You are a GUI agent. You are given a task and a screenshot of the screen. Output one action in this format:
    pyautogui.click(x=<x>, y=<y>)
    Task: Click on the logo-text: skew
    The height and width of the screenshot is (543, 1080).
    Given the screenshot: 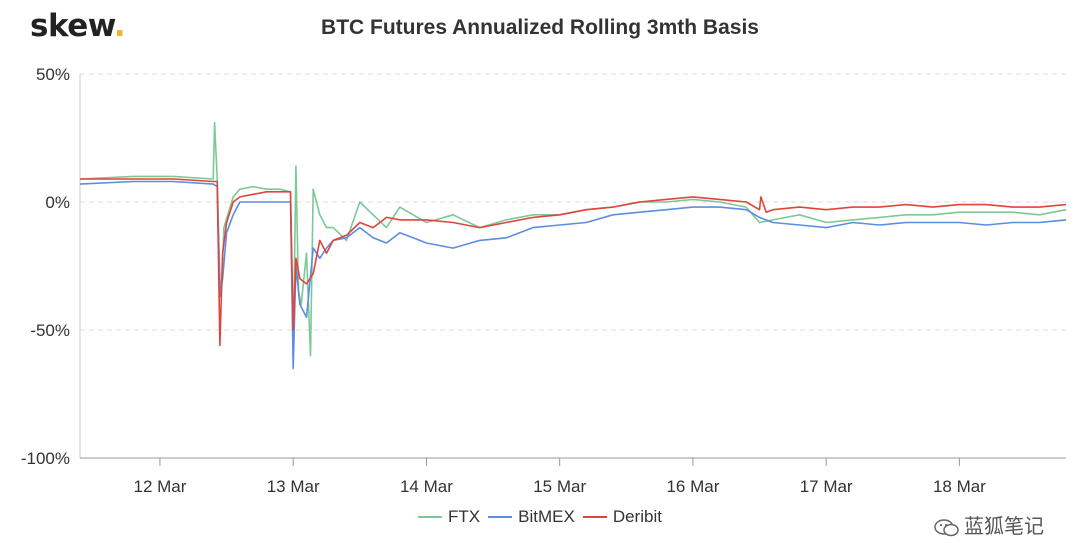 What is the action you would take?
    pyautogui.click(x=72, y=26)
    